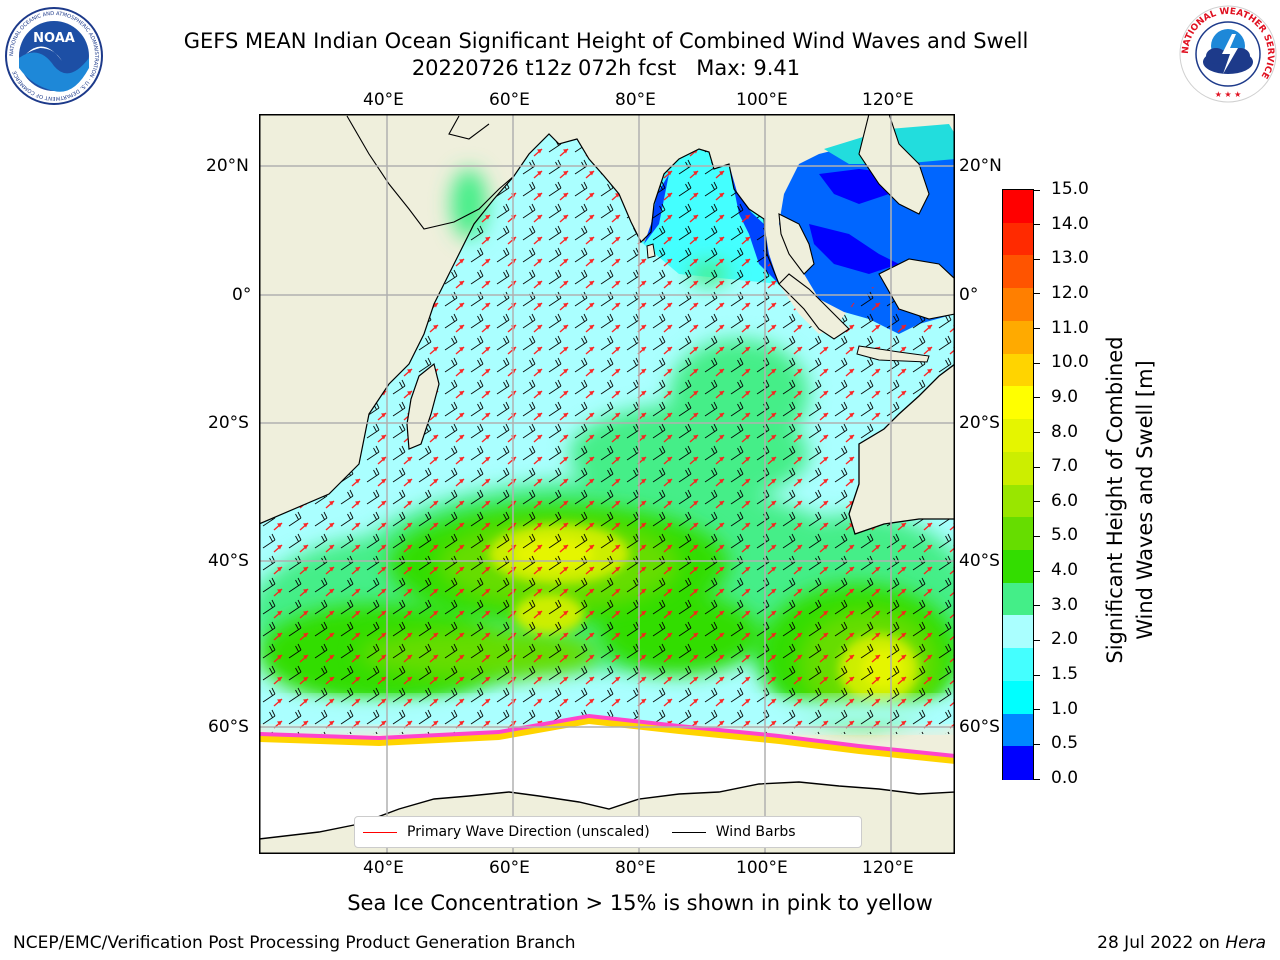  I want to click on colorbar-tick-label: 15.0, so click(1070, 189).